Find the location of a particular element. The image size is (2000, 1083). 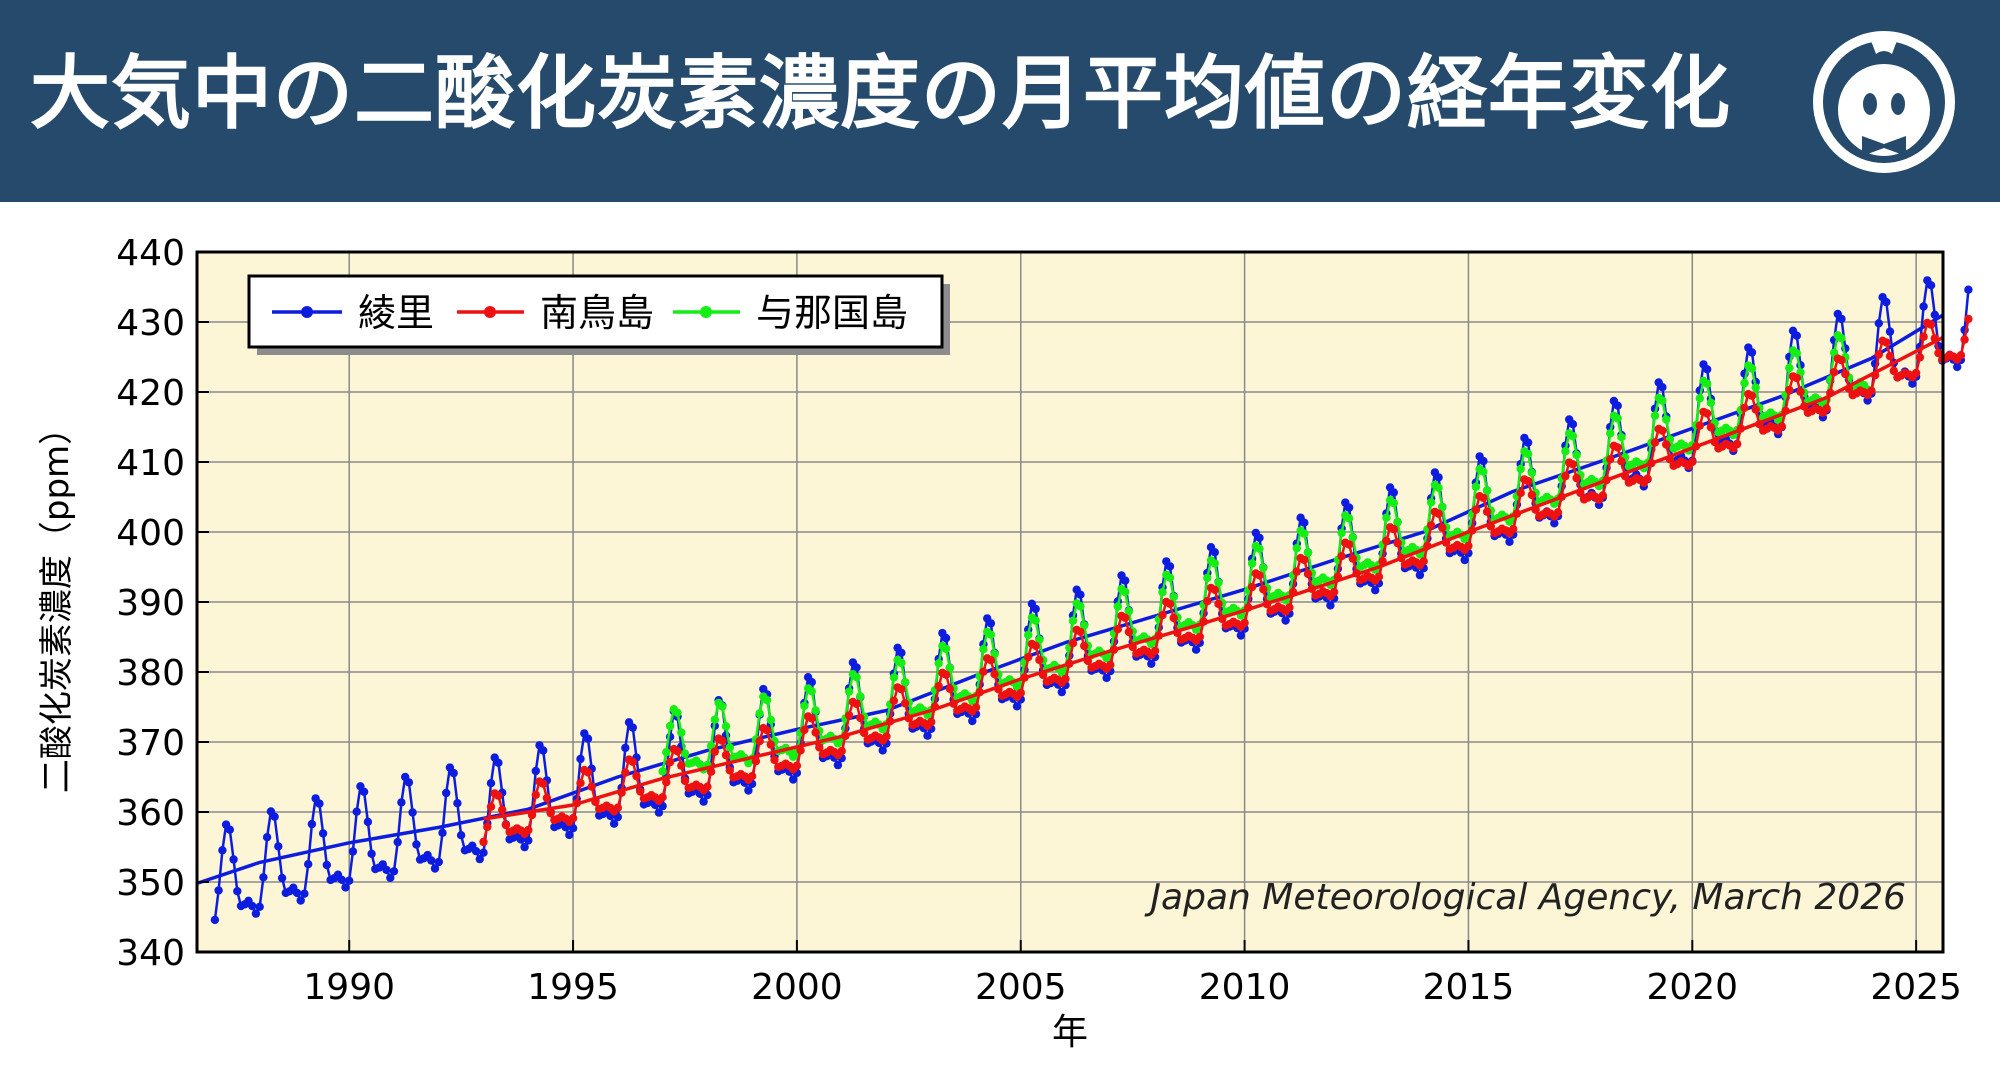

legend-label-minamitorishima: 南鳥島 is located at coordinates (597, 313).